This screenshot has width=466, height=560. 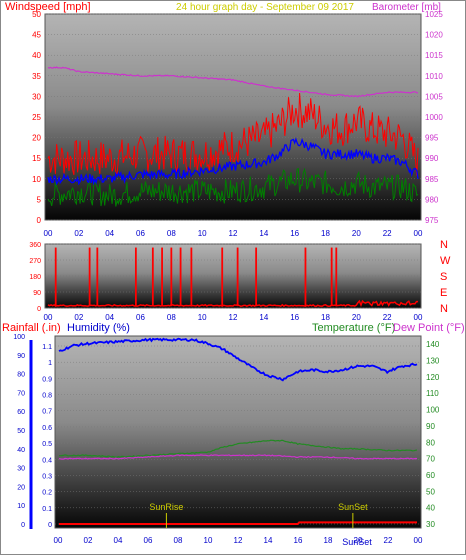 I want to click on direction-x-tick-labels: 00 02 04 06 08 10 12 14 16 18 20 22 00, so click(x=233, y=317).